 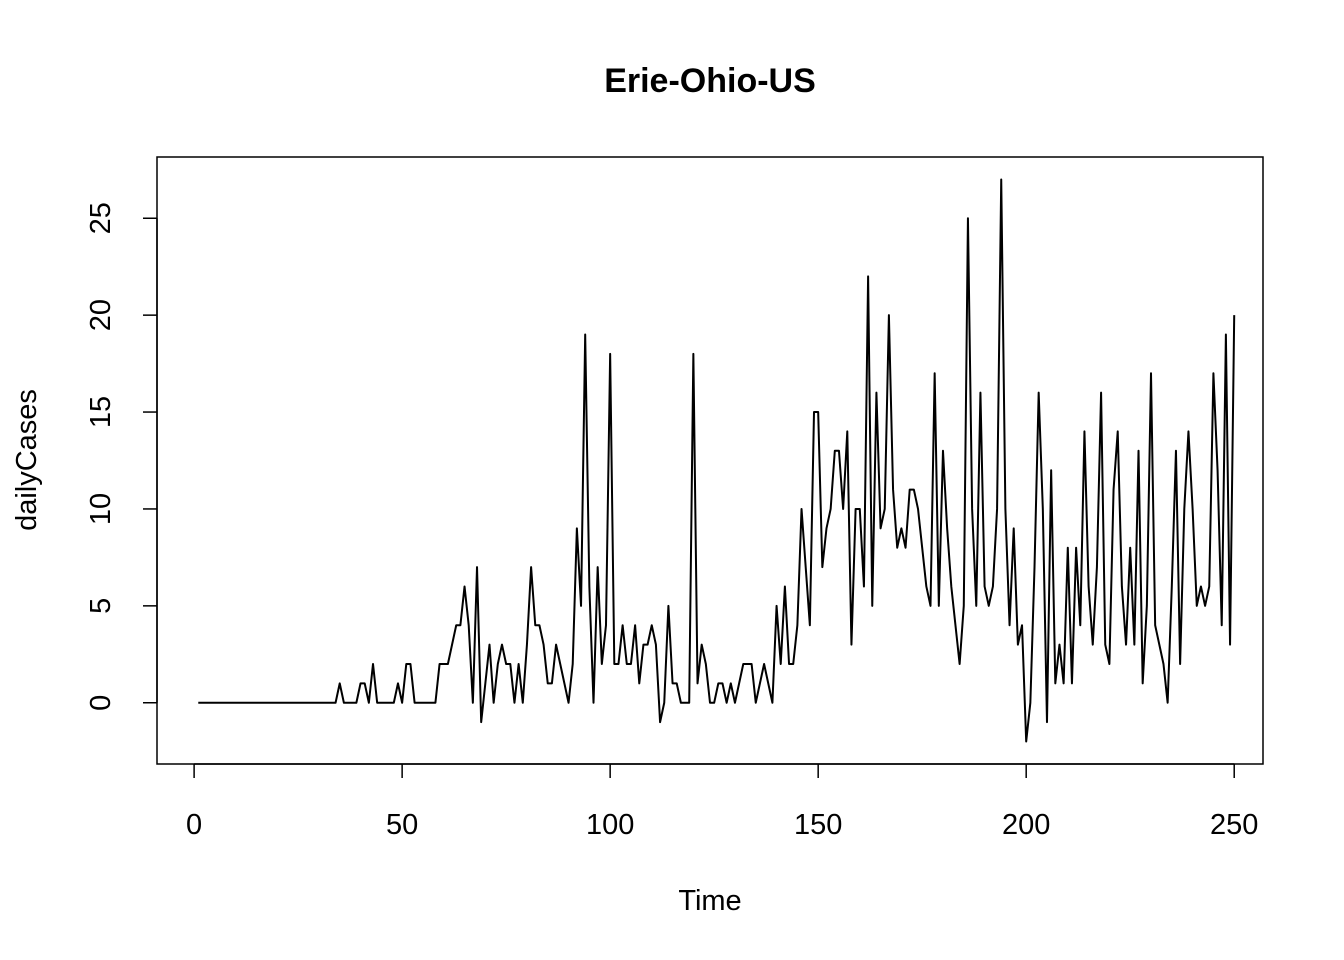 I want to click on x-axis: 0 50 100 150 200 250, so click(x=722, y=802).